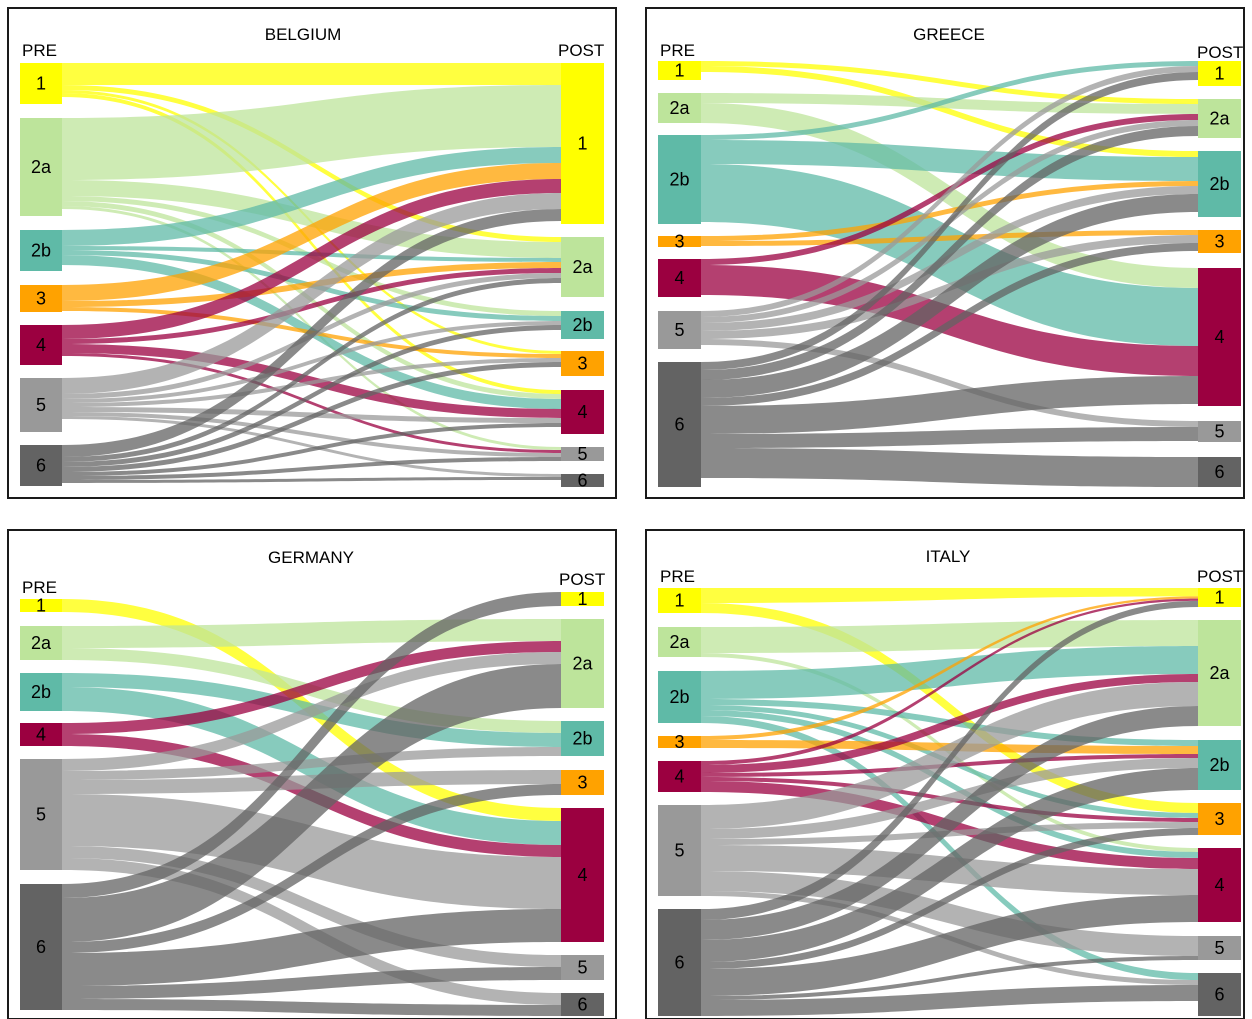 The width and height of the screenshot is (1252, 1019). I want to click on pre-node-2a, so click(41, 167).